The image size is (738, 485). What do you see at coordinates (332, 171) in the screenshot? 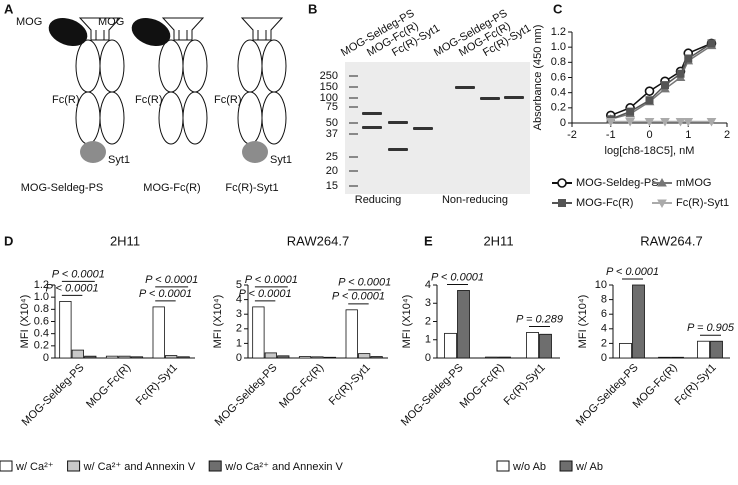
I see `ladder-label: 20` at bounding box center [332, 171].